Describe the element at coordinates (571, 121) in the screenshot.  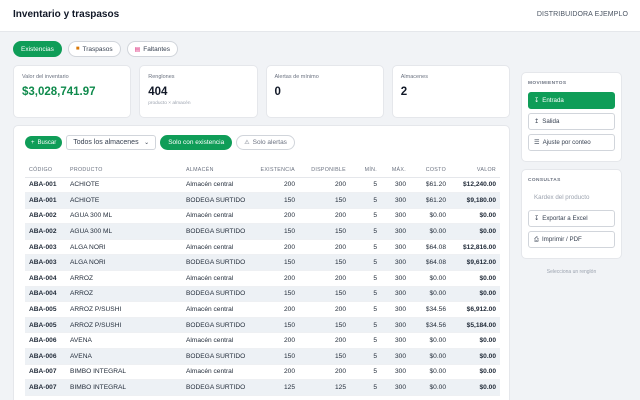
I see `salida-button: ↥ Salida` at that location.